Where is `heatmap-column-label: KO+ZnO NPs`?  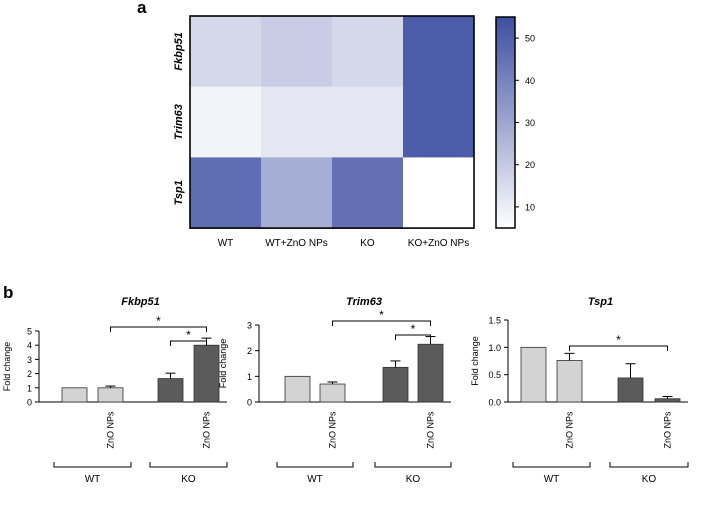 heatmap-column-label: KO+ZnO NPs is located at coordinates (438, 243).